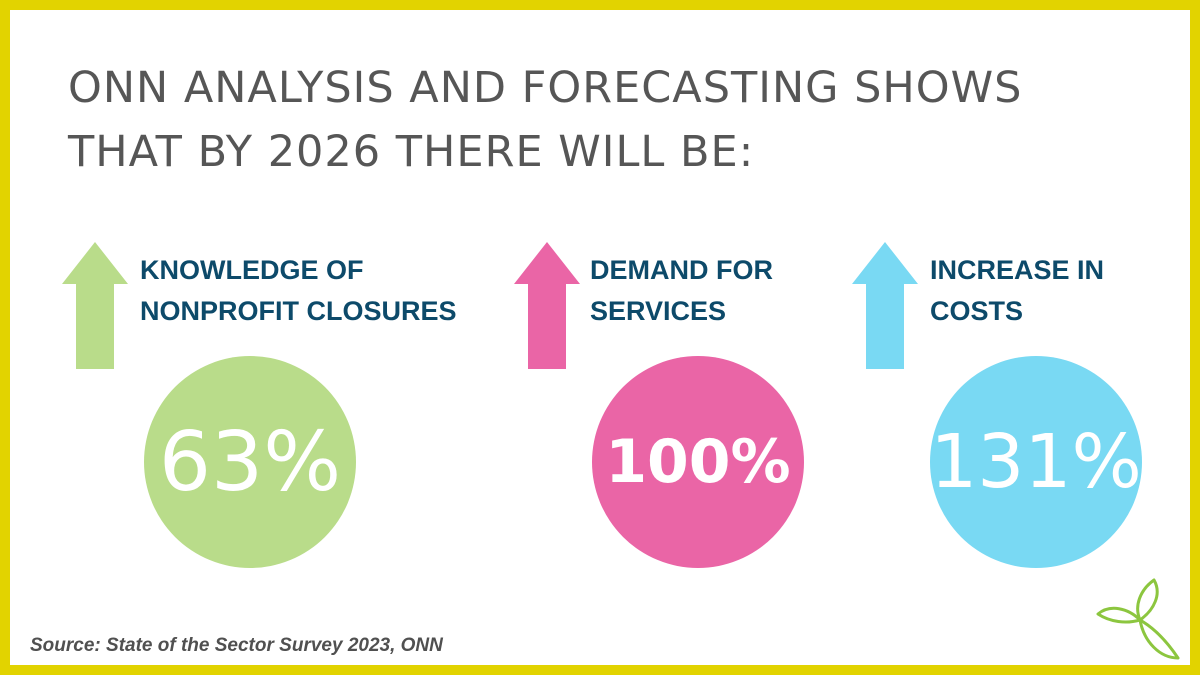 The image size is (1200, 675). I want to click on headline-line-1: ONN ANALYSIS AND FORECASTING SHOWS, so click(545, 88).